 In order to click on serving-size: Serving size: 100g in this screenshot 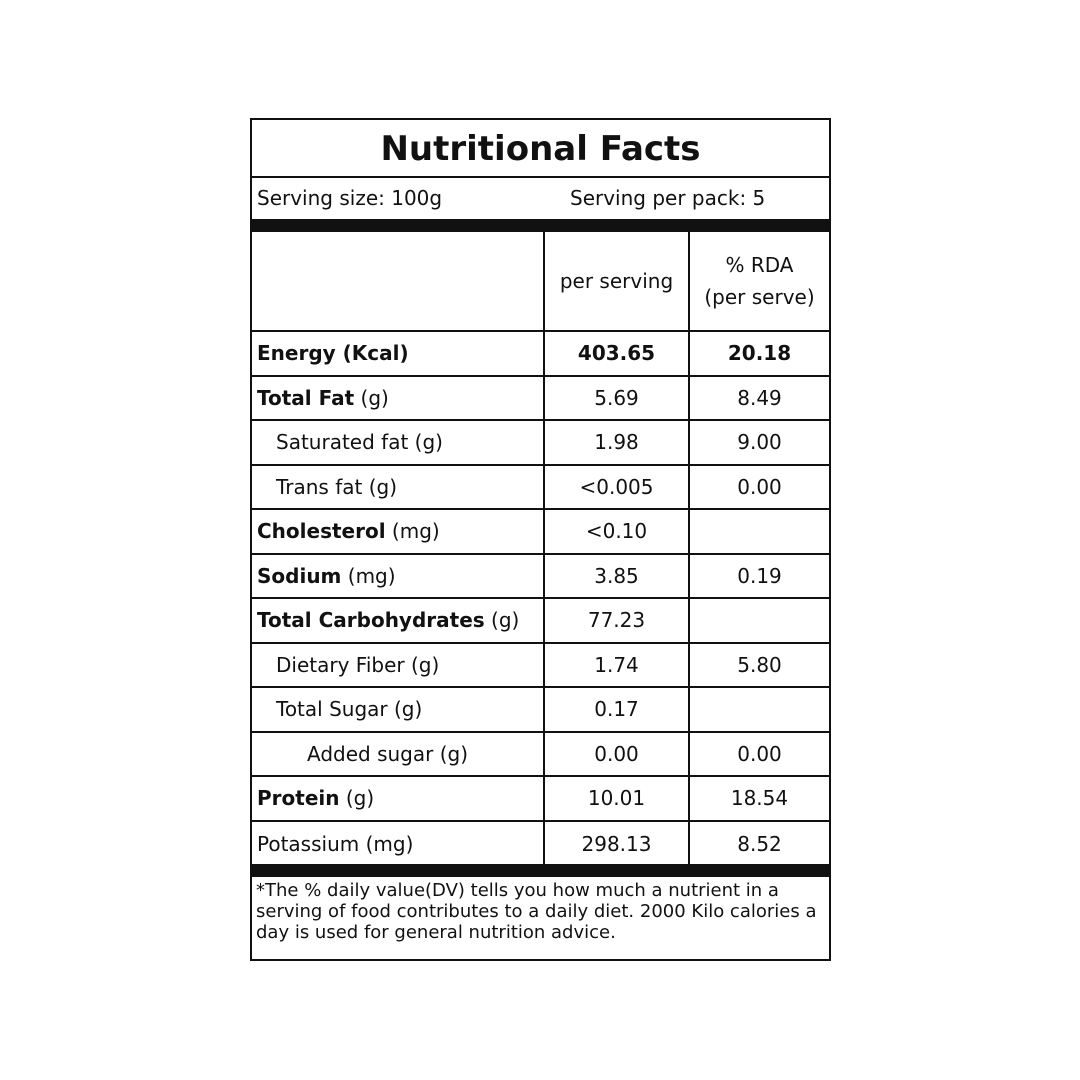, I will do `click(350, 198)`.